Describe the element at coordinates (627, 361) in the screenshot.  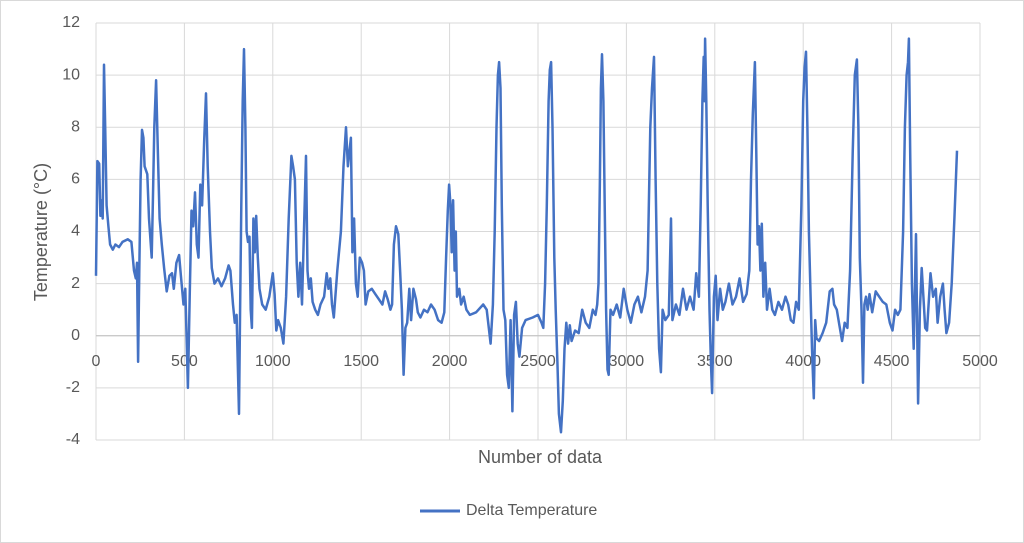
I see `x-tick-label: 3000` at that location.